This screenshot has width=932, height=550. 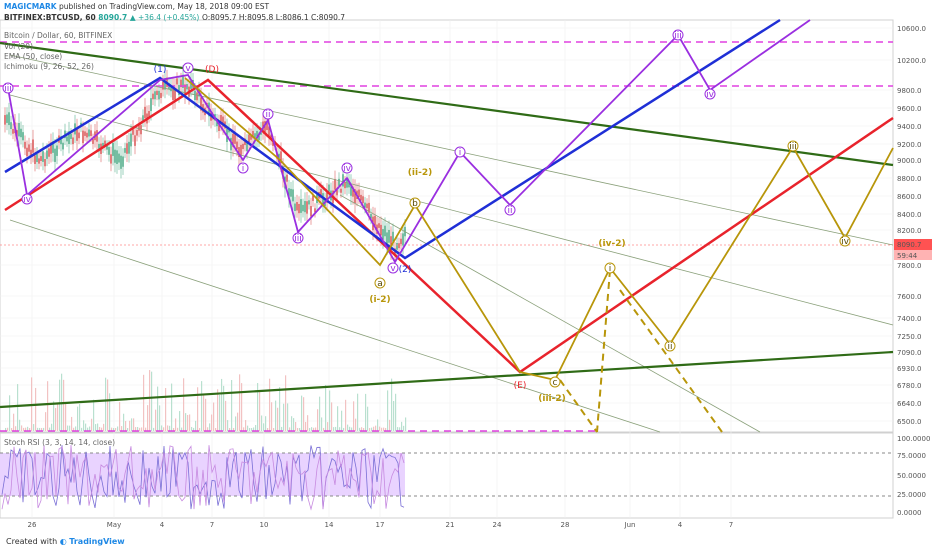 I want to click on time-tick: 17, so click(x=380, y=525).